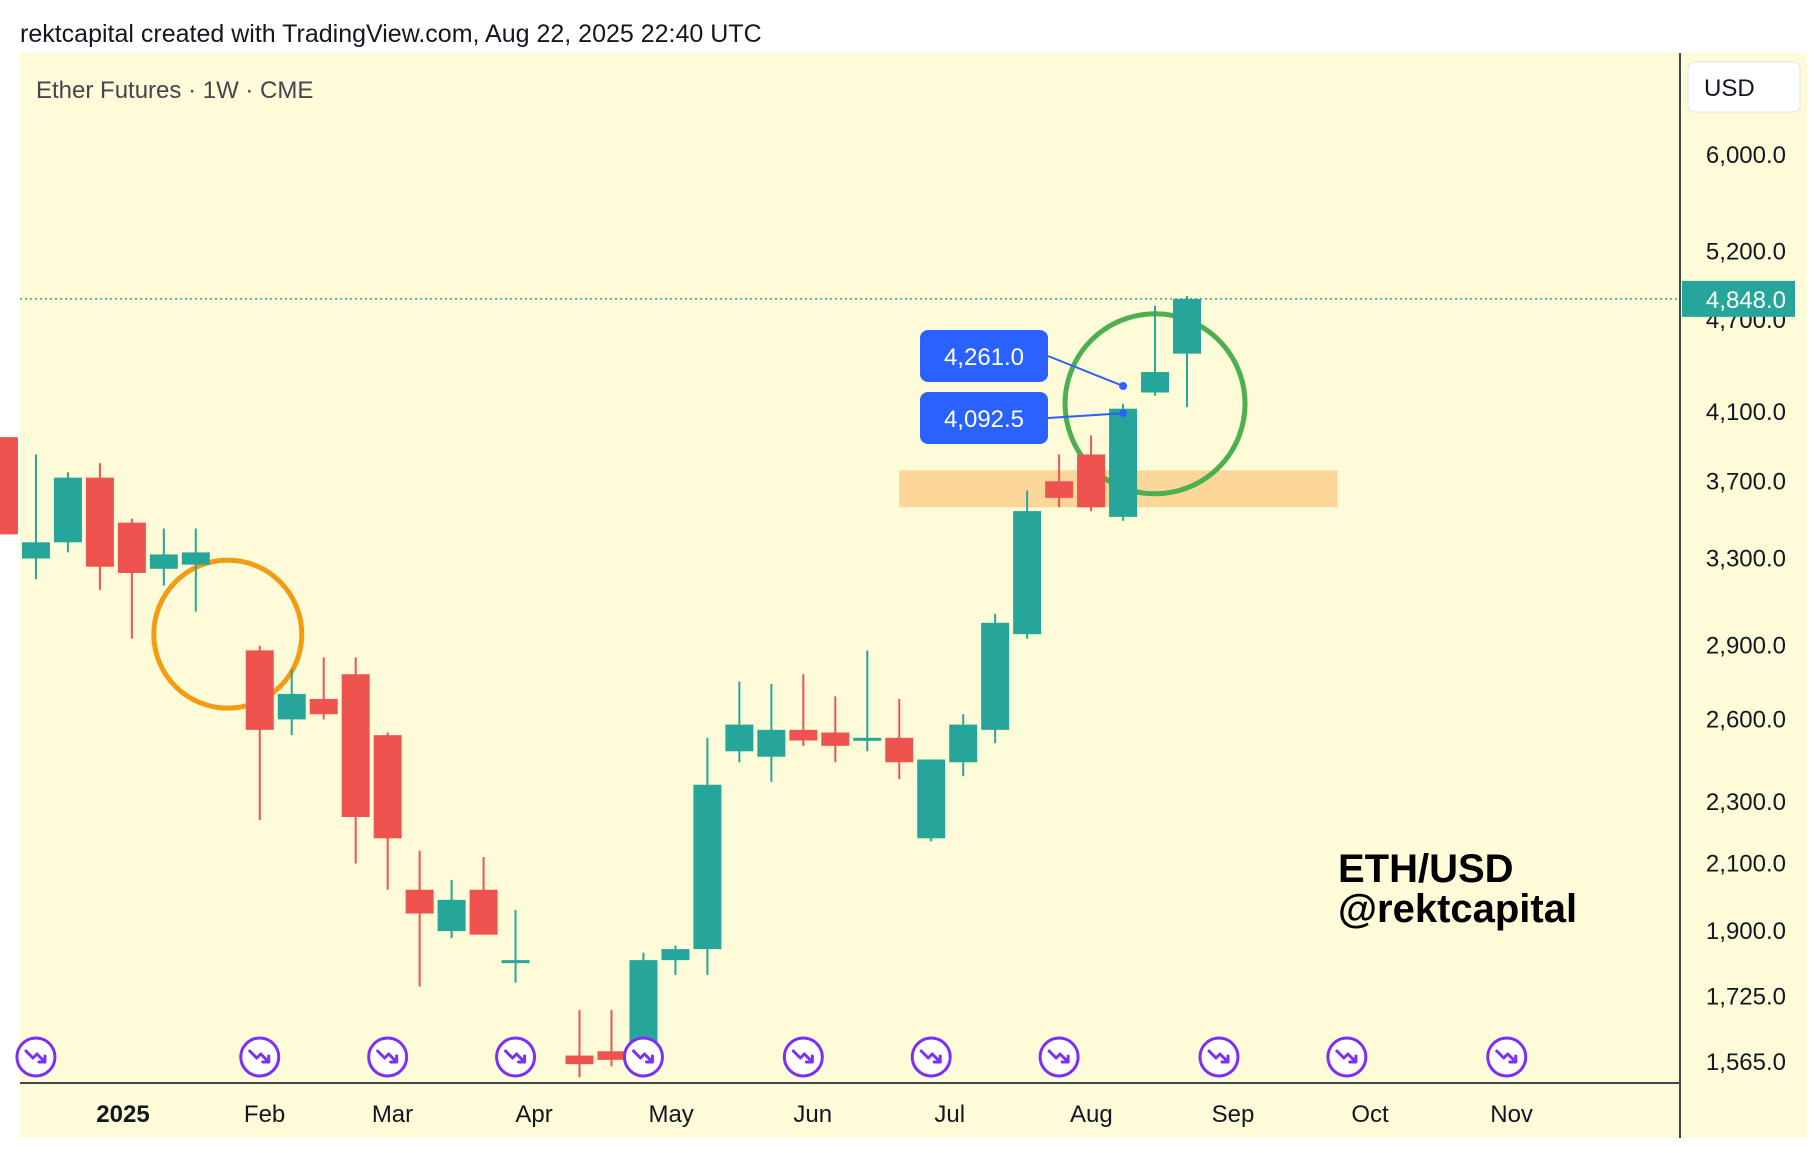 This screenshot has width=1820, height=1165. What do you see at coordinates (228, 634) in the screenshot?
I see `orange-circle-annotation` at bounding box center [228, 634].